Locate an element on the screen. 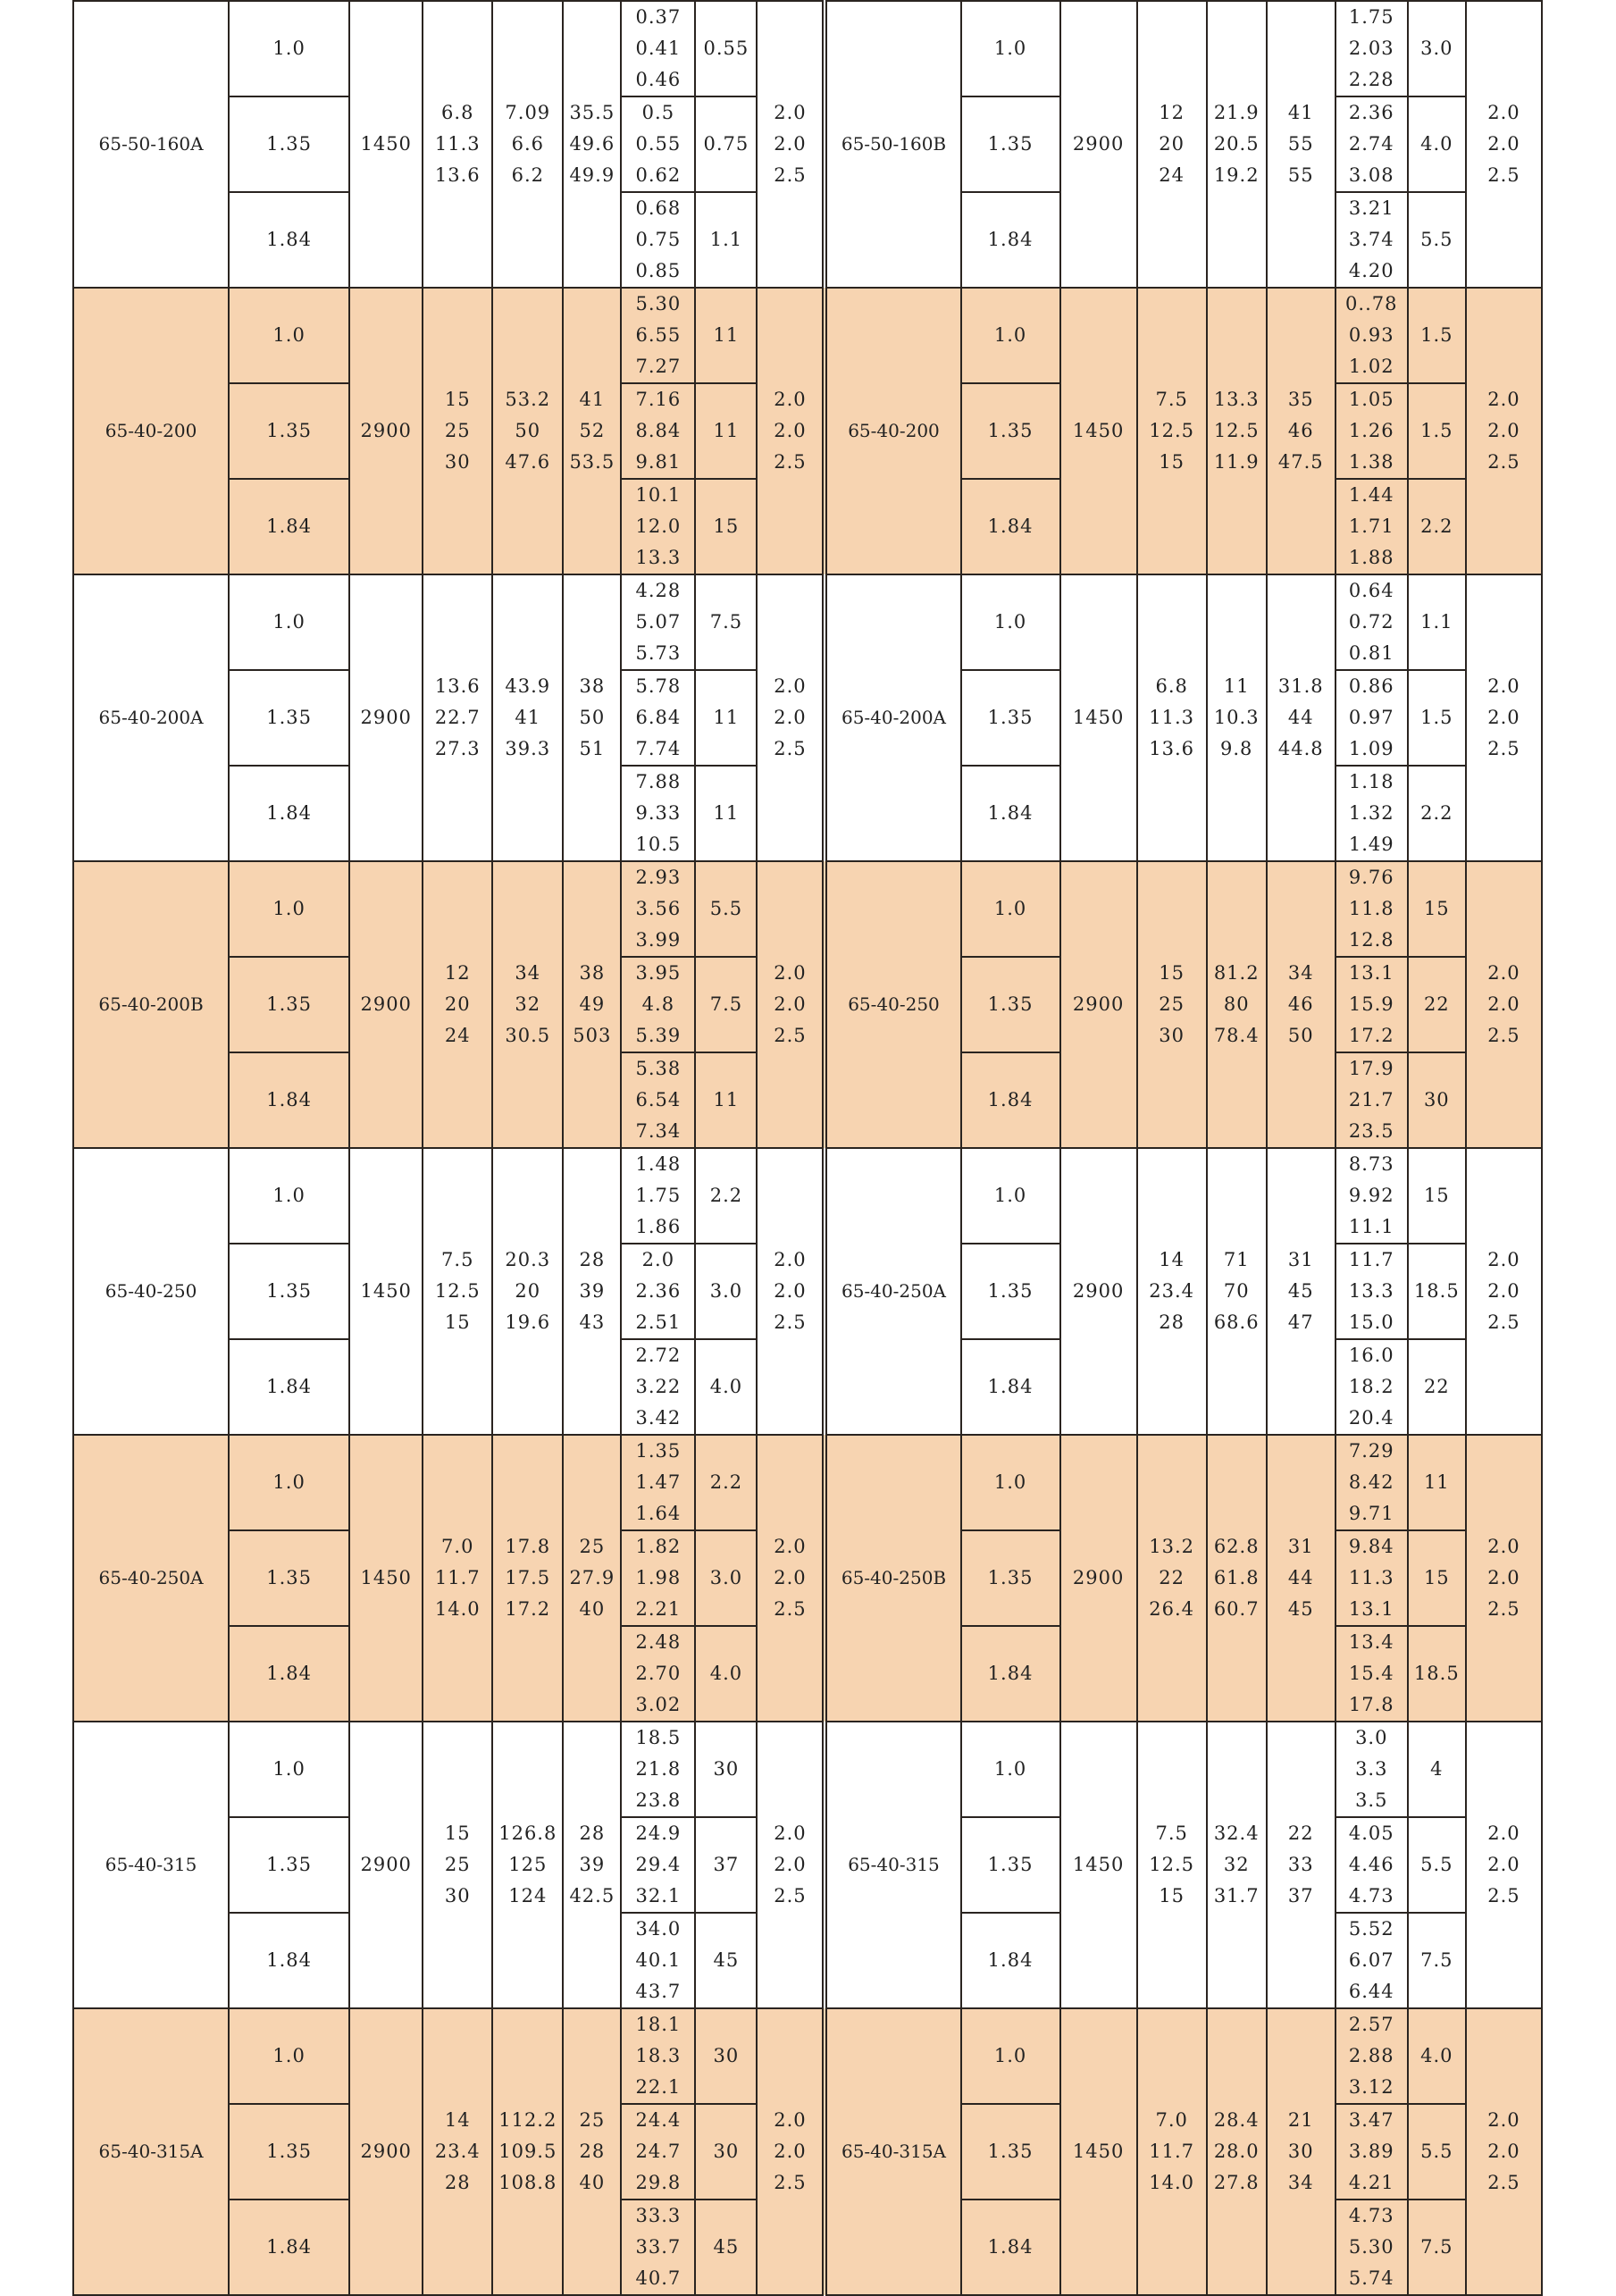 Image resolution: width=1616 pixels, height=2296 pixels. model-cell: 65-40-200 is located at coordinates (151, 431).